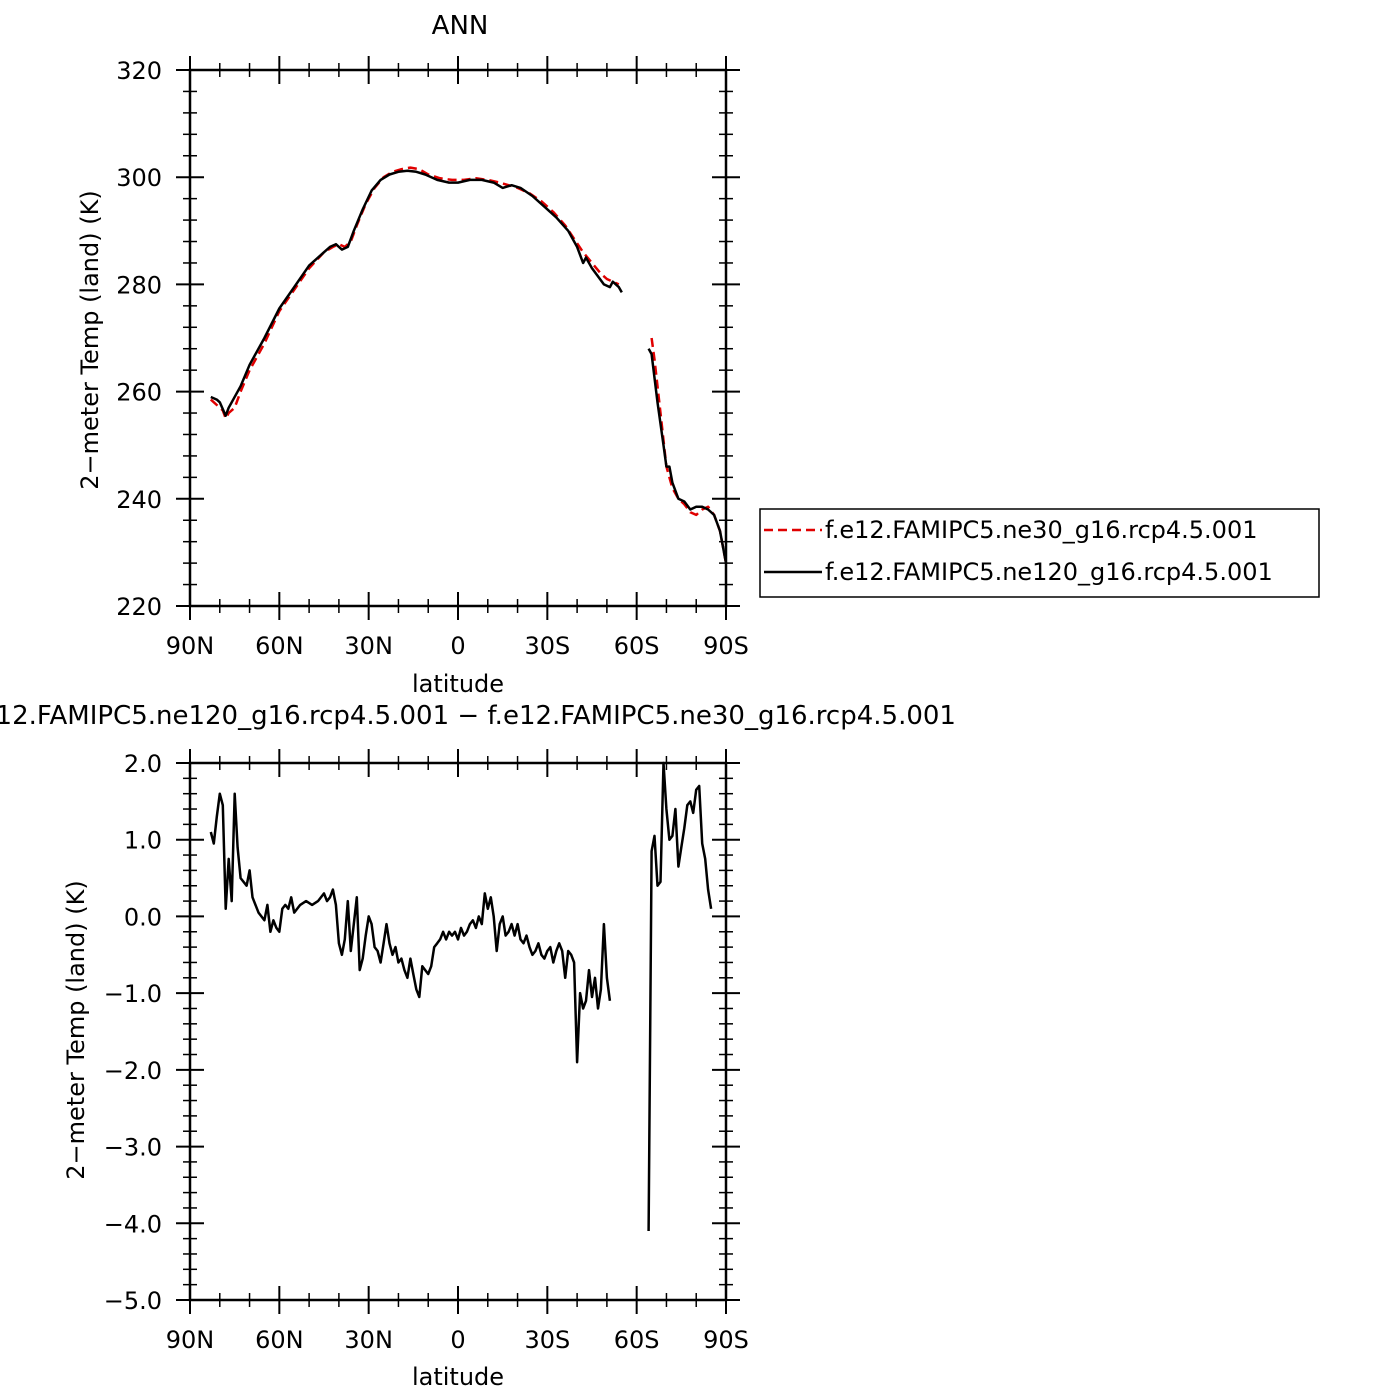 The height and width of the screenshot is (1397, 1394). I want to click on top-y-tick-label: 220, so click(139, 607).